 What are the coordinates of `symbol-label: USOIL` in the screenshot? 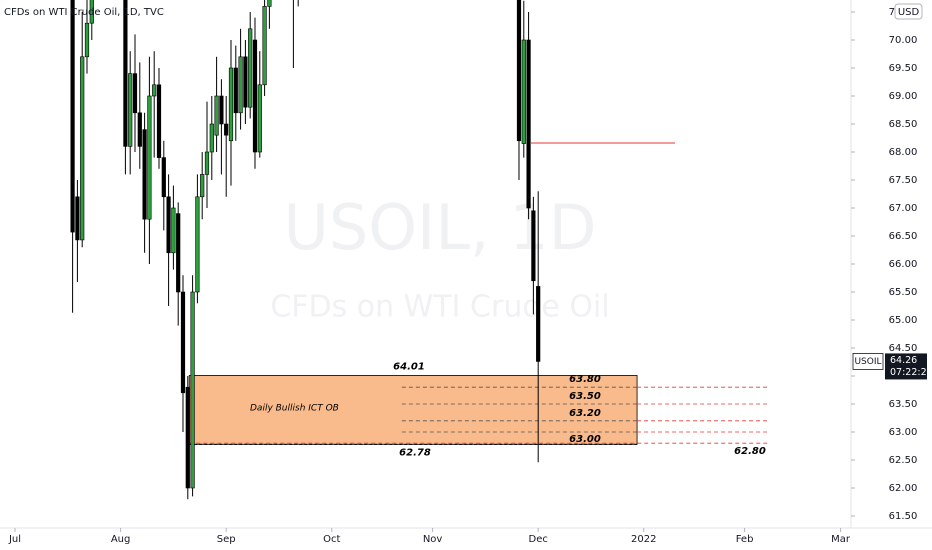 It's located at (867, 362).